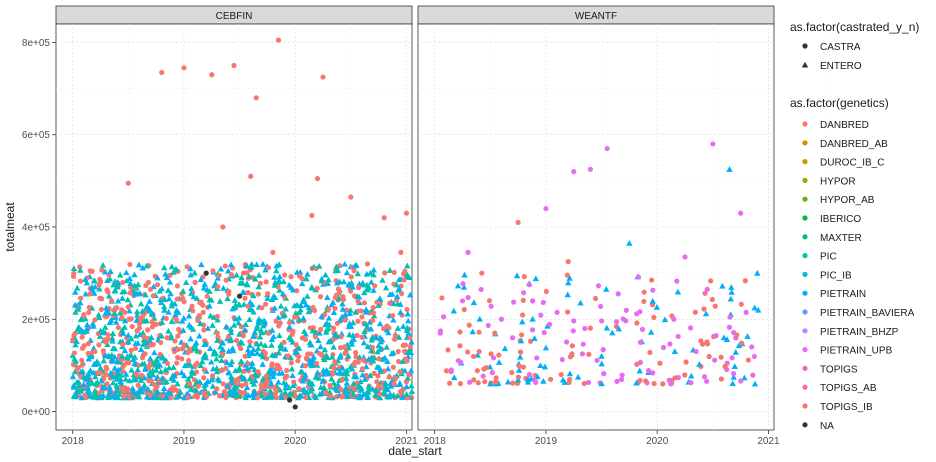 This screenshot has height=462, width=936. I want to click on legend-label: TOPIGS, so click(839, 369).